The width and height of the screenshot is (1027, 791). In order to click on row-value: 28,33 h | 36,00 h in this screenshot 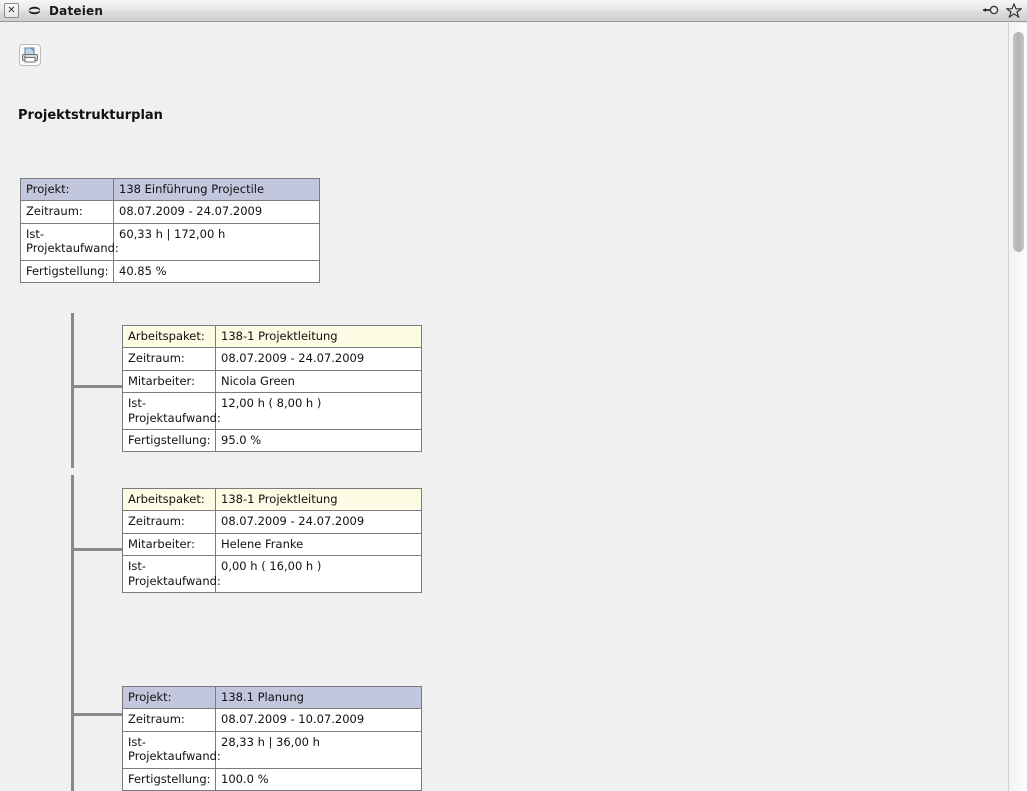, I will do `click(318, 749)`.